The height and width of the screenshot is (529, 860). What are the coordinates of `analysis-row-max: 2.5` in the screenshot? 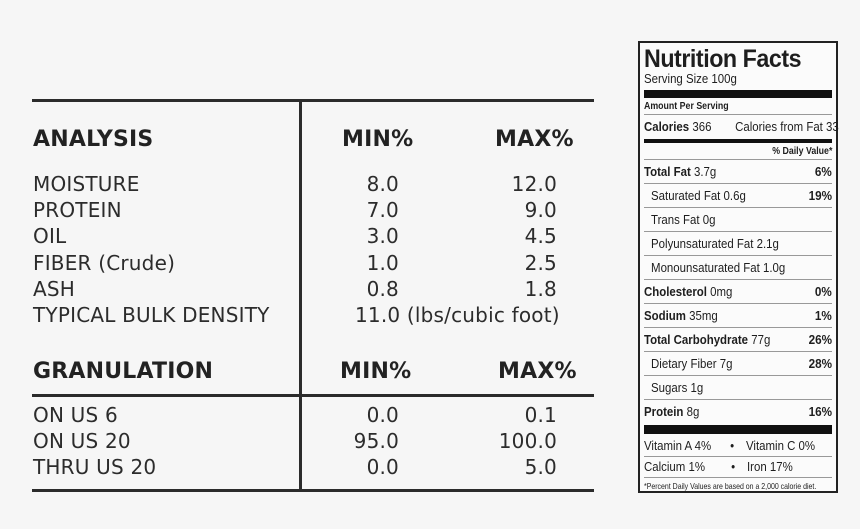 It's located at (540, 263).